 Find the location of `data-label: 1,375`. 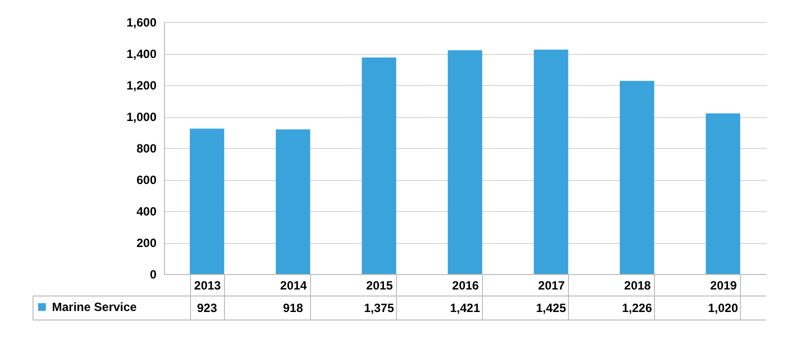

data-label: 1,375 is located at coordinates (379, 308).